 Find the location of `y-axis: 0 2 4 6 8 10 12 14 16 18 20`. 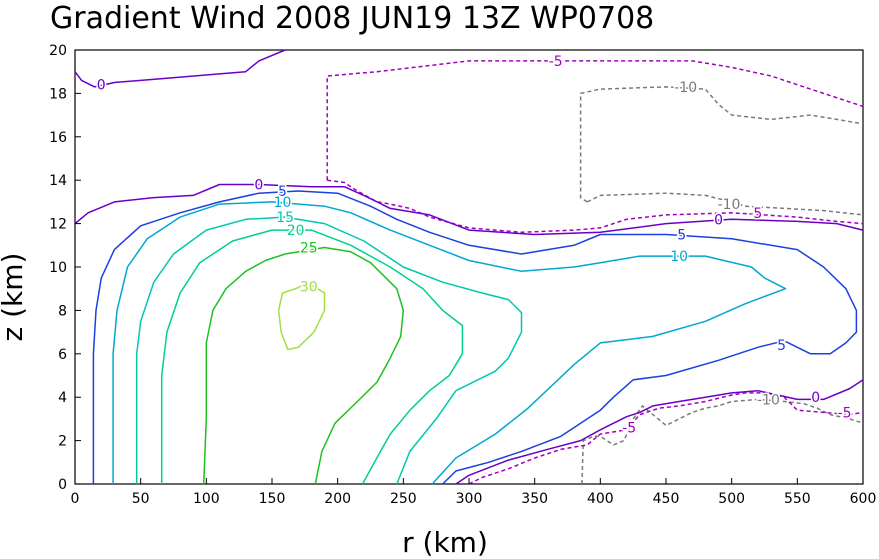

y-axis: 0 2 4 6 8 10 12 14 16 18 20 is located at coordinates (65, 268).